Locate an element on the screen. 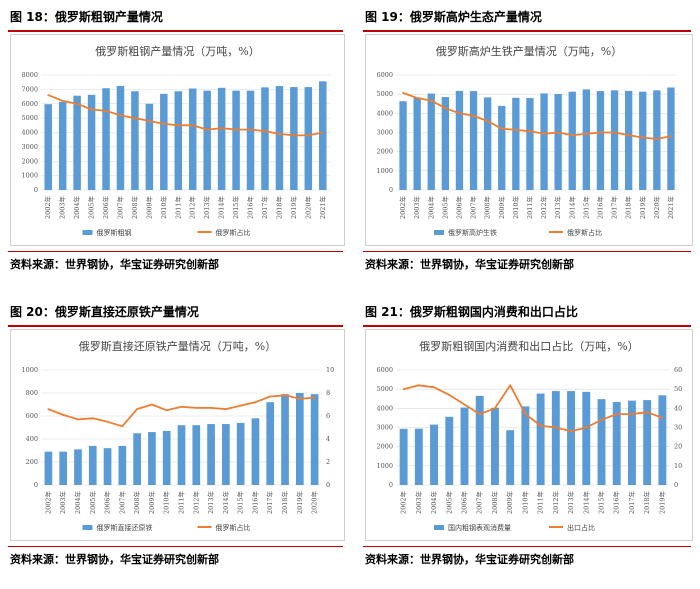 The height and width of the screenshot is (589, 700). x-tick-label: 2010年 is located at coordinates (163, 208).